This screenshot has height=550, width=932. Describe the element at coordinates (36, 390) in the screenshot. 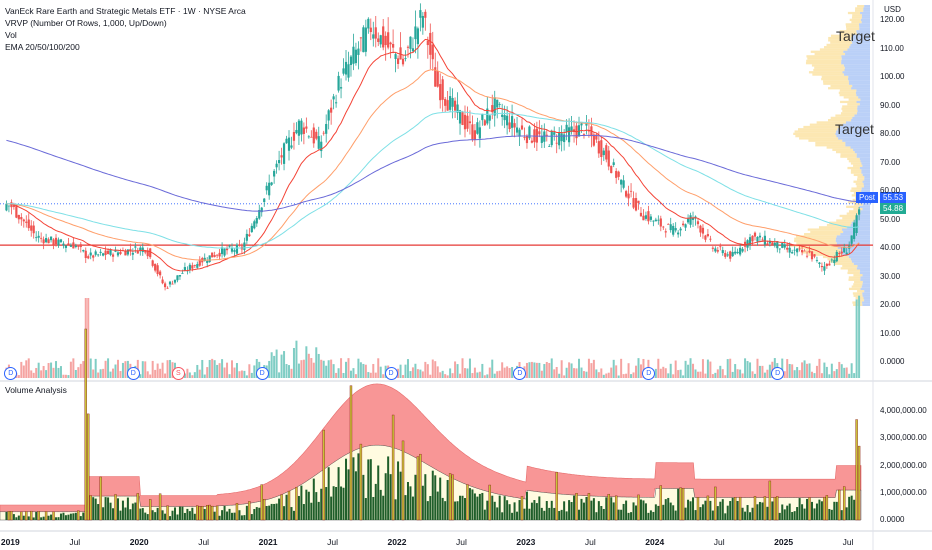

I see `volume-analysis-title: Volume Analysis` at that location.